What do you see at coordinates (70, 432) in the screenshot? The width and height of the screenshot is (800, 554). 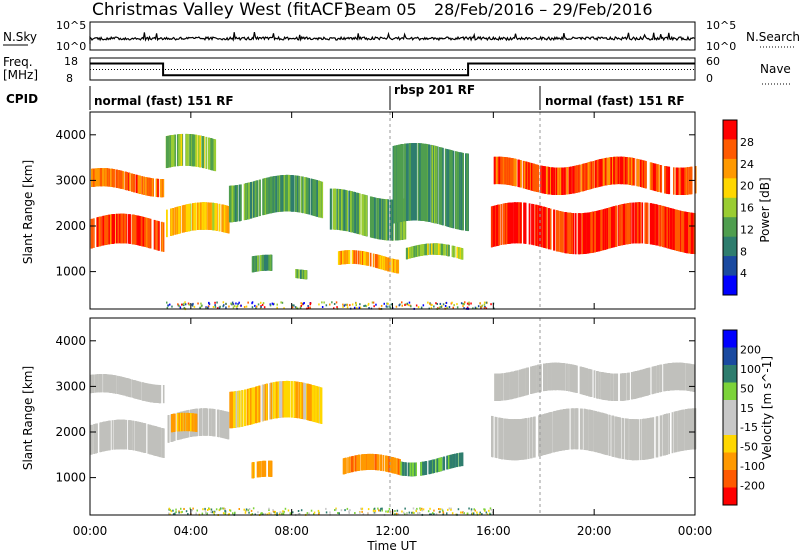 I see `y-tick-label: 2000` at bounding box center [70, 432].